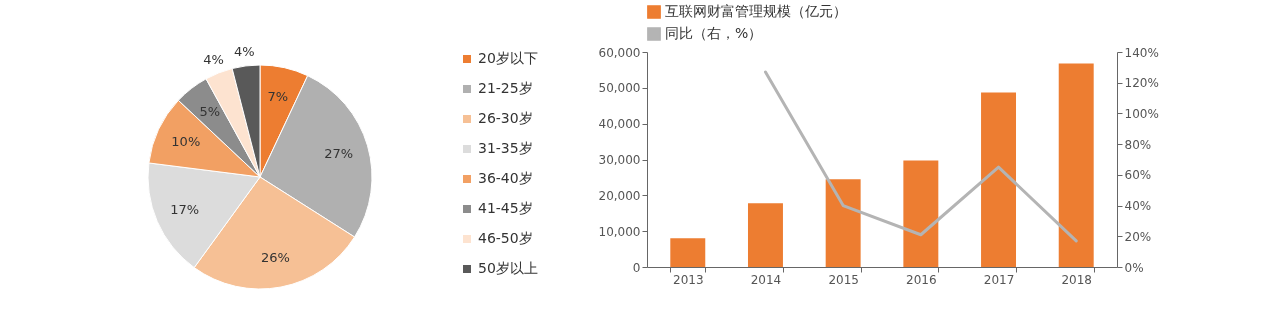  I want to click on y-tick-label: 20,000, so click(619, 195).